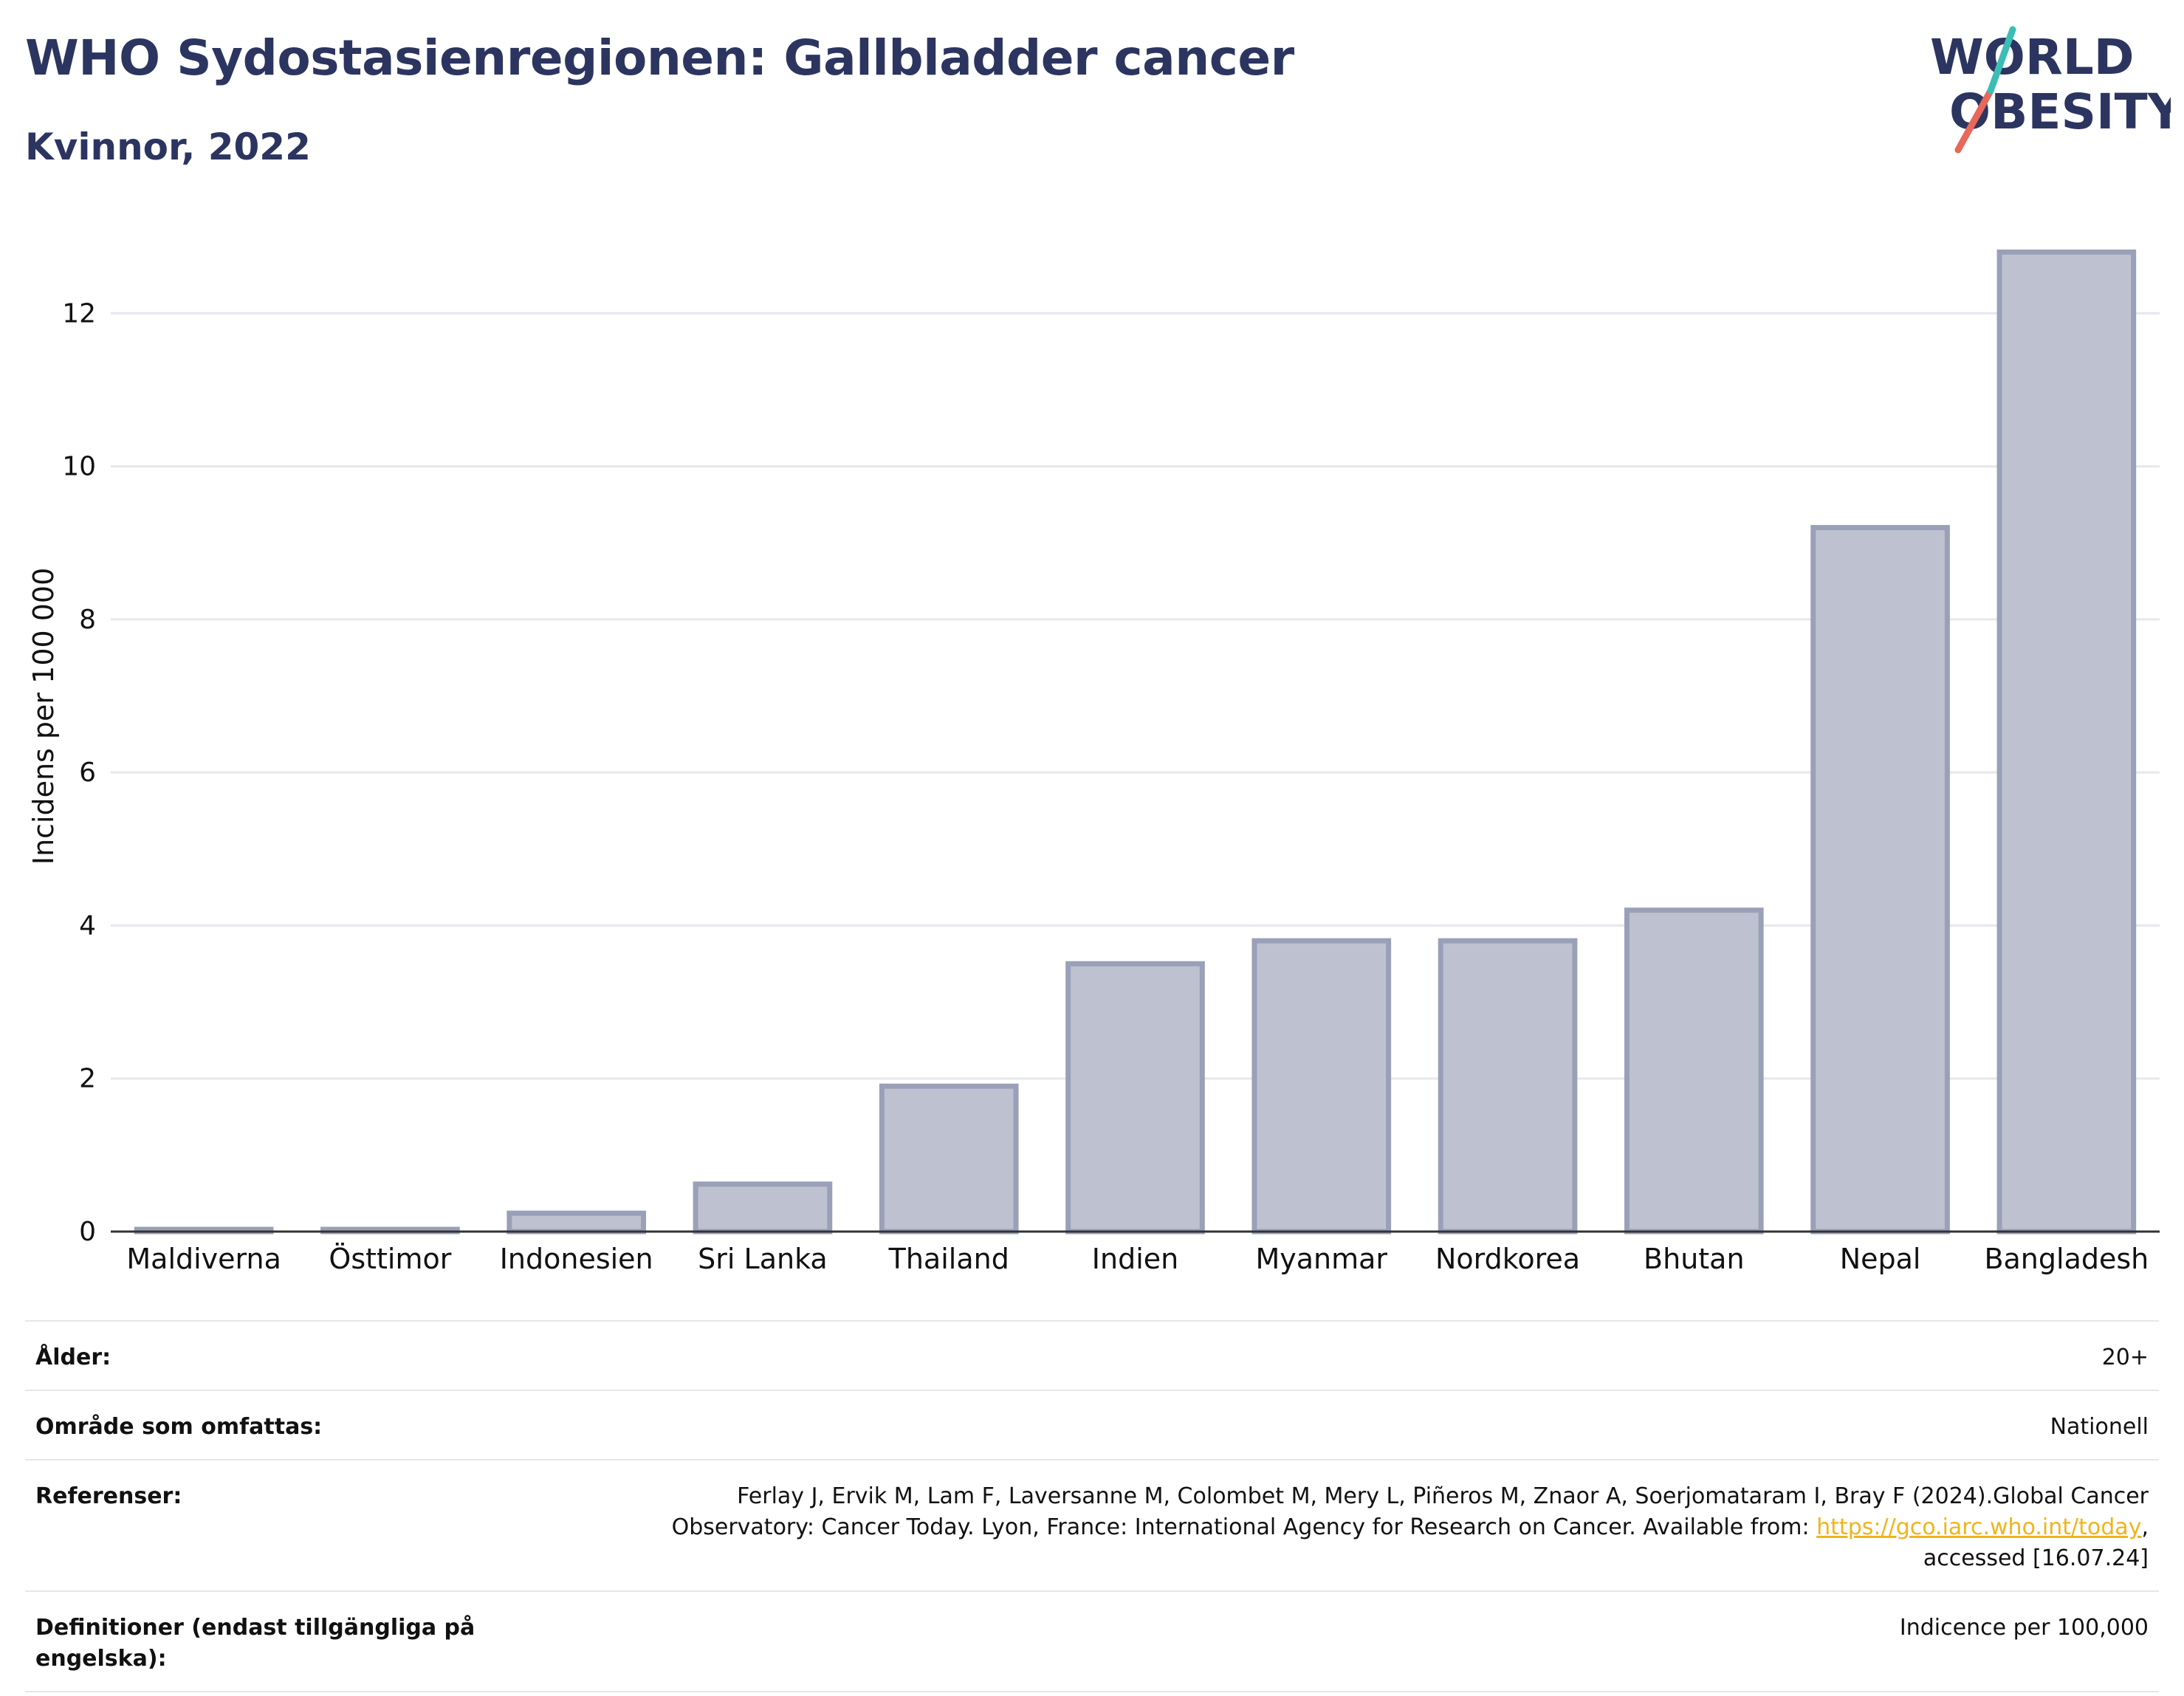  Describe the element at coordinates (2024, 1628) in the screenshot. I see `meta-value: Indicence per 100,000` at that location.